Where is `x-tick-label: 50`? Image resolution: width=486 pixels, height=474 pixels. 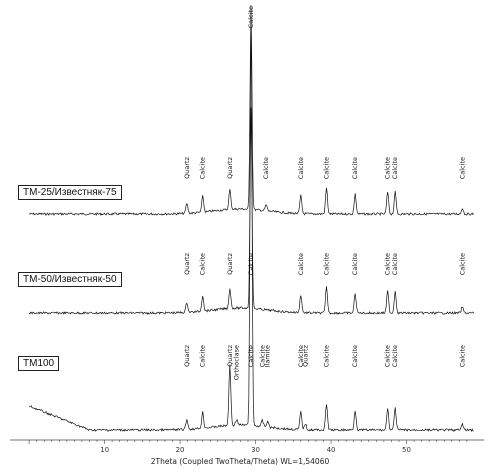
x-tick-label: 50 is located at coordinates (406, 450).